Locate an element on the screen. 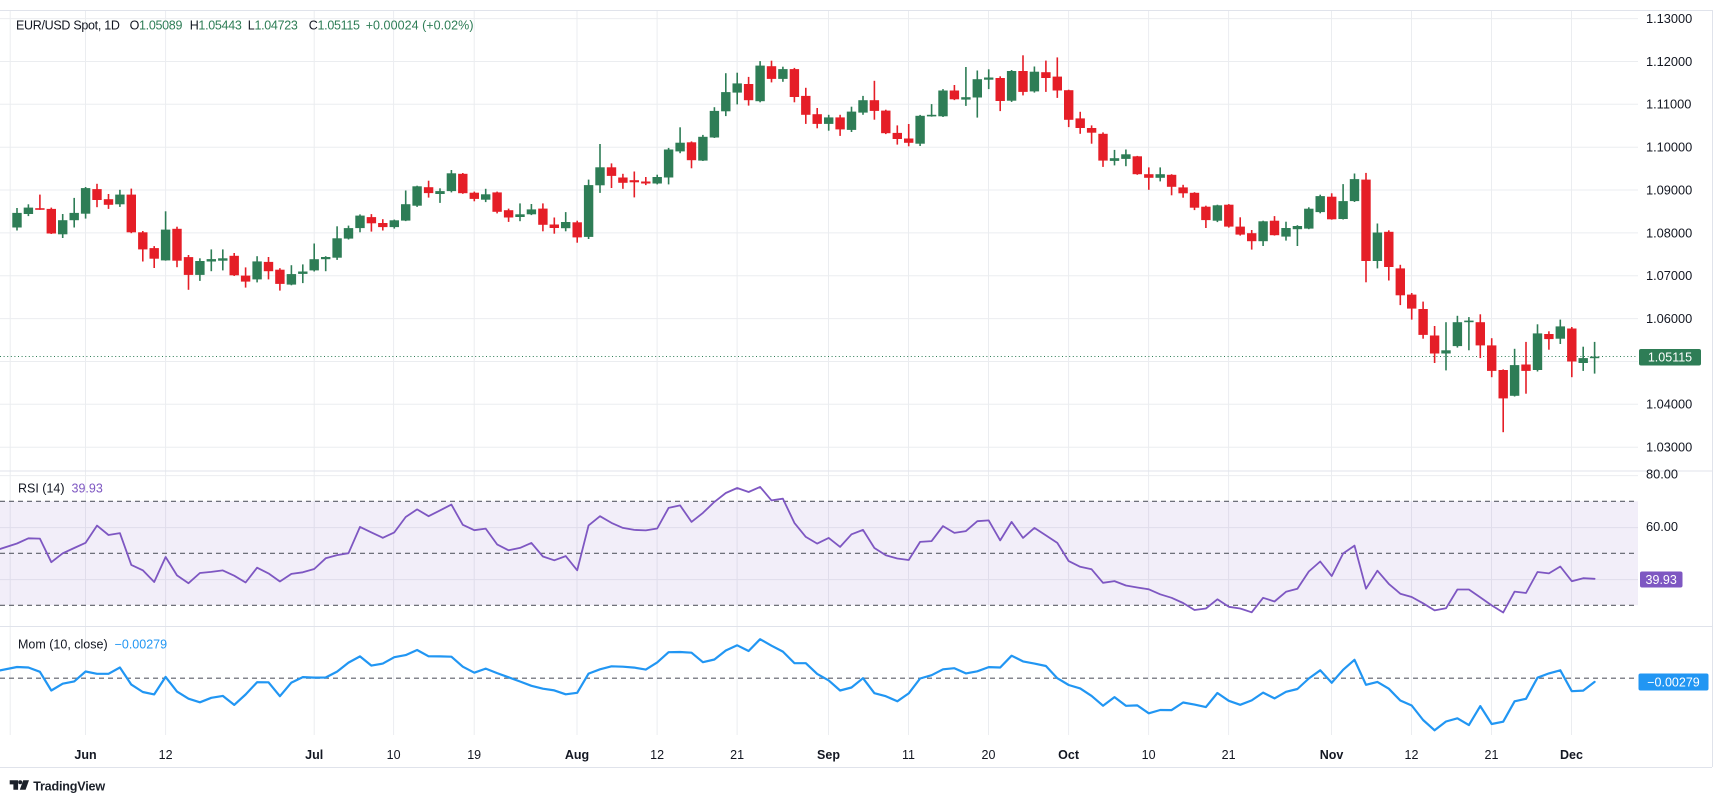 This screenshot has width=1723, height=803. svg-text: Nov is located at coordinates (1332, 755).